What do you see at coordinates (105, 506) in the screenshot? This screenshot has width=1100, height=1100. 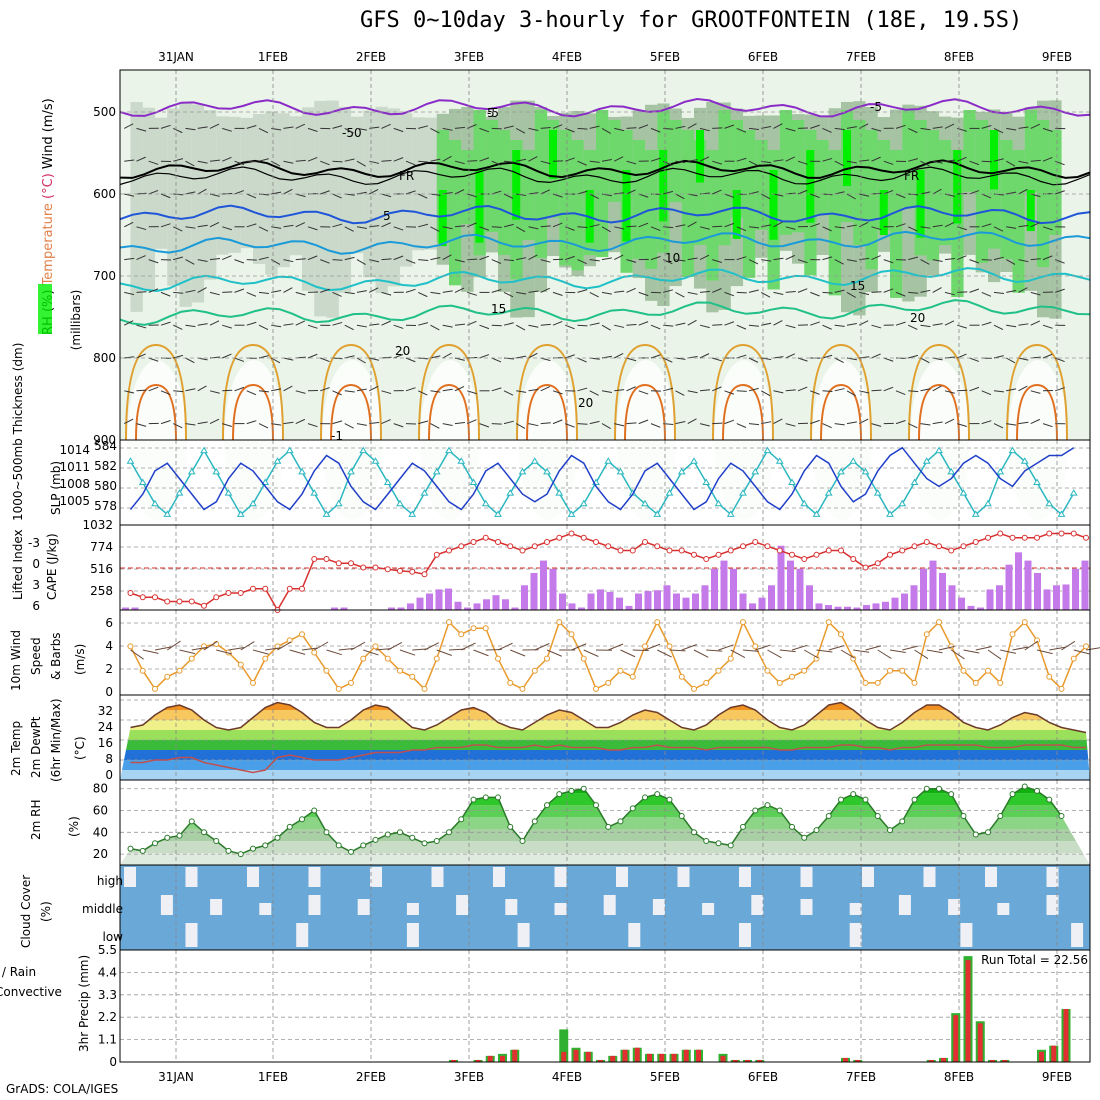 I see `thickness-tick: 578` at bounding box center [105, 506].